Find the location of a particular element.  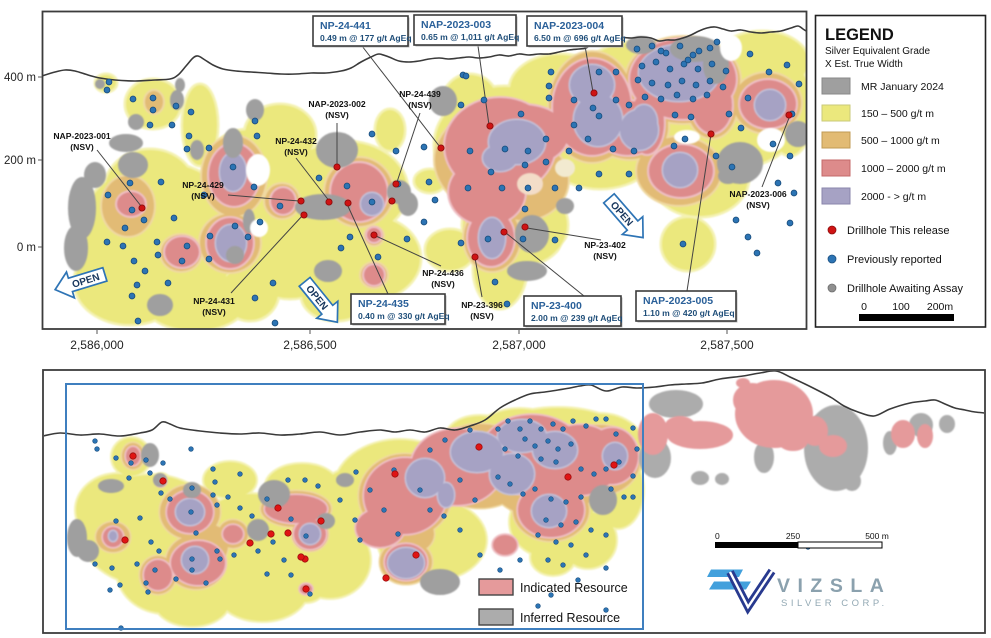

svg-text: NP-23-396 is located at coordinates (482, 305).